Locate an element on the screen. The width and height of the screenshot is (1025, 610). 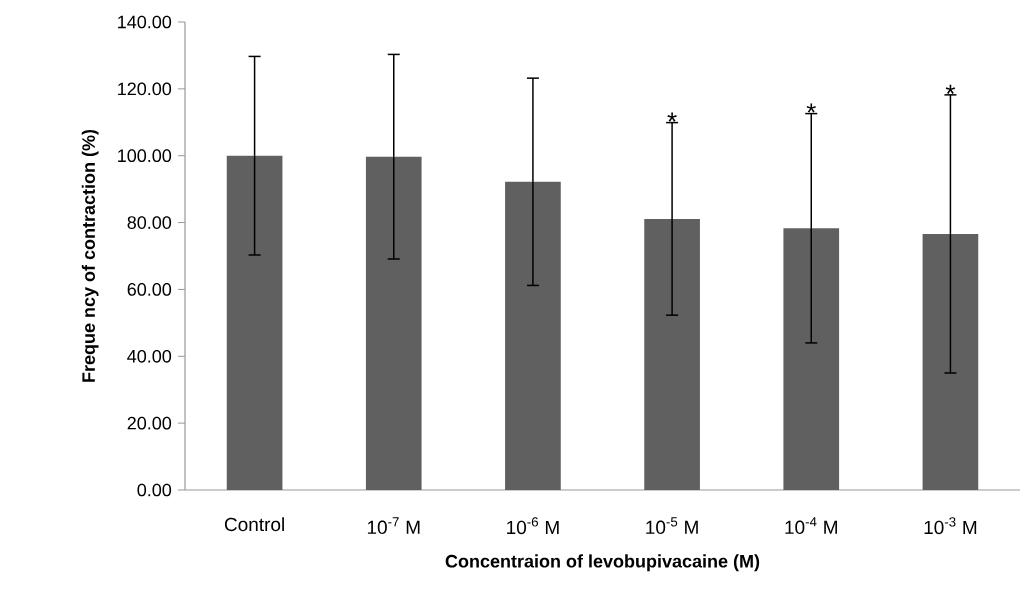
x-axis-title: Concentraion of levobupivacaine (M) is located at coordinates (602, 563).